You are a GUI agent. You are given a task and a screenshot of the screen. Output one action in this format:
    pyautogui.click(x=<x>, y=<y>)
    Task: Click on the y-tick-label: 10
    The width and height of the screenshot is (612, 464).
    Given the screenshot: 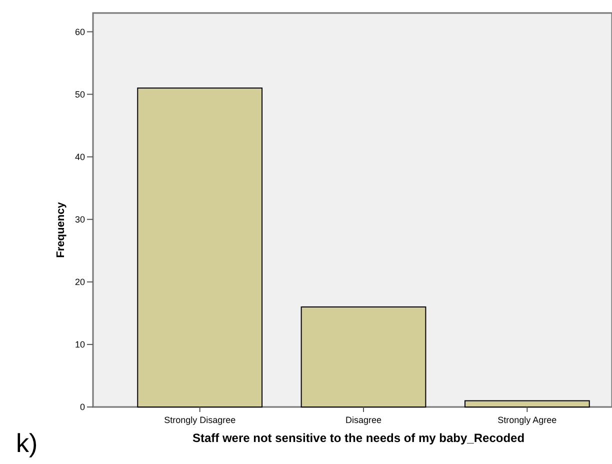 What is the action you would take?
    pyautogui.click(x=79, y=345)
    